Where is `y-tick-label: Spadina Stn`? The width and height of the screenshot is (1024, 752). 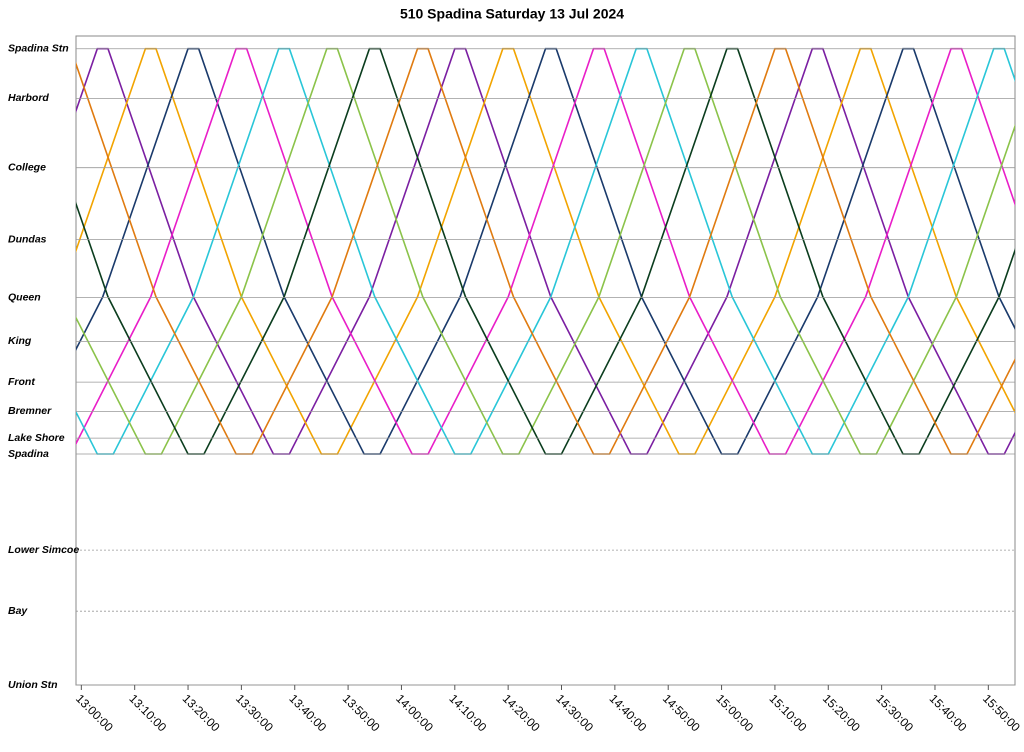
y-tick-label: Spadina Stn is located at coordinates (38, 49).